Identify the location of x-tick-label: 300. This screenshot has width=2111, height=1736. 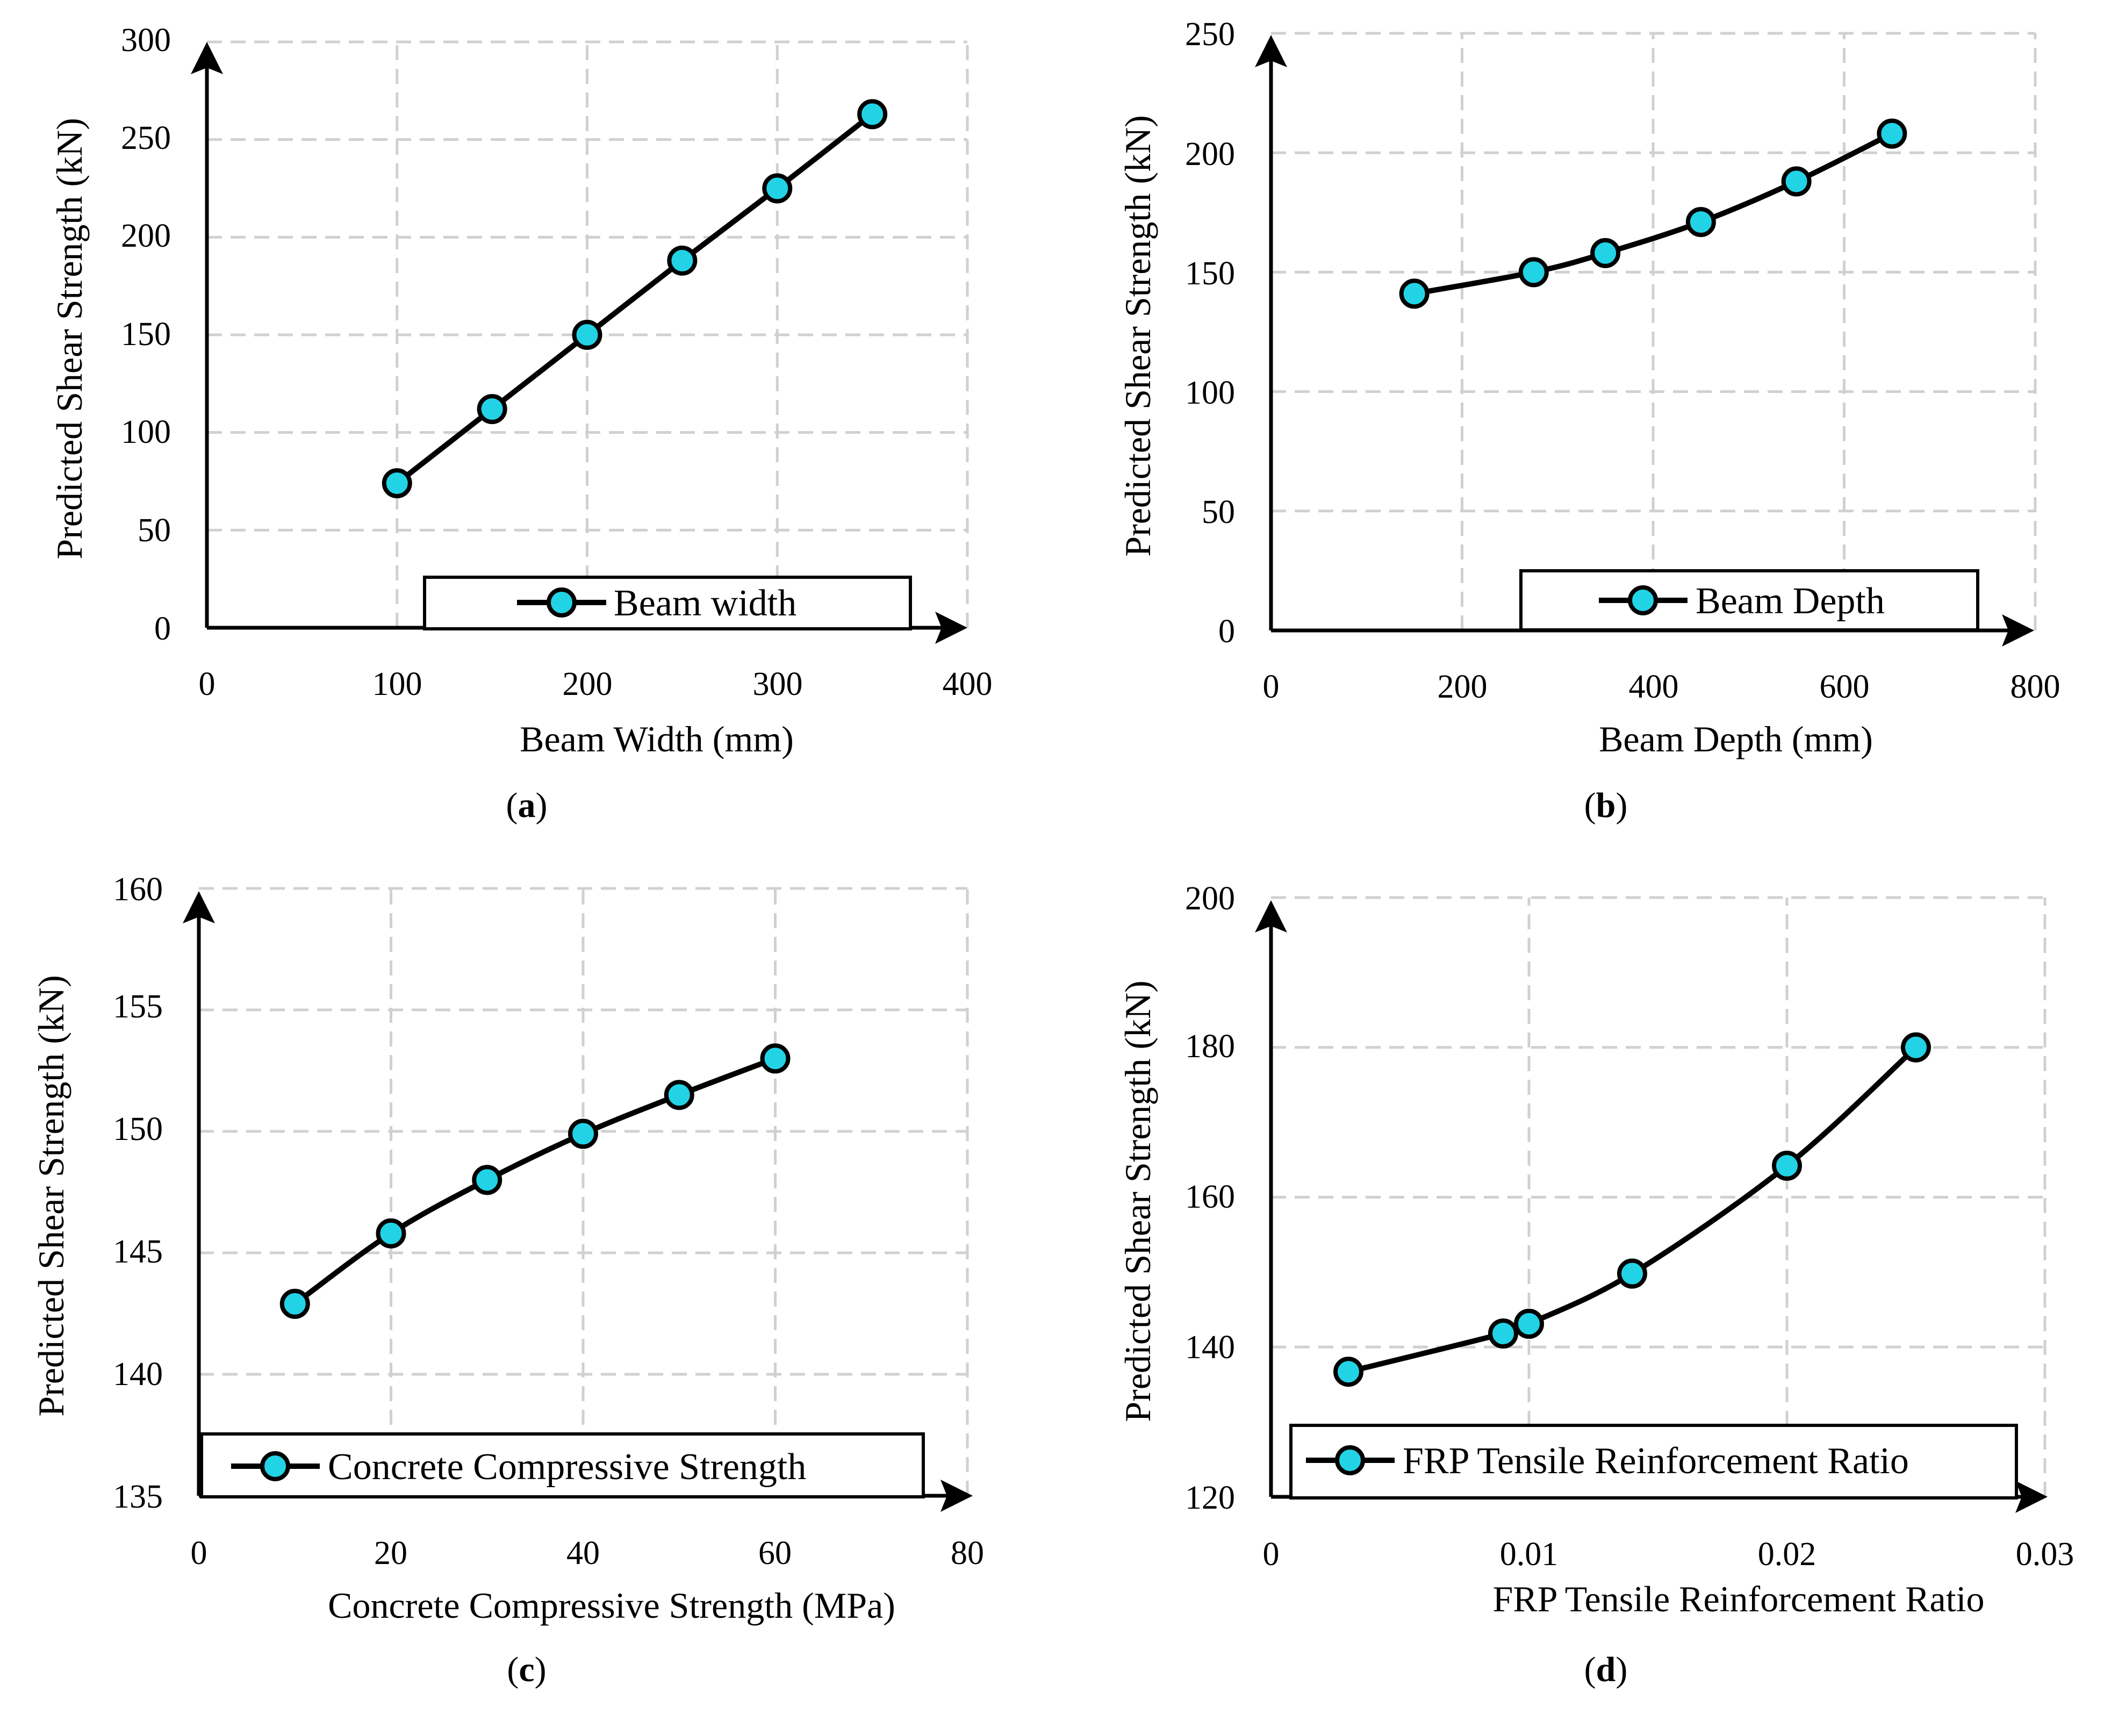
(778, 684).